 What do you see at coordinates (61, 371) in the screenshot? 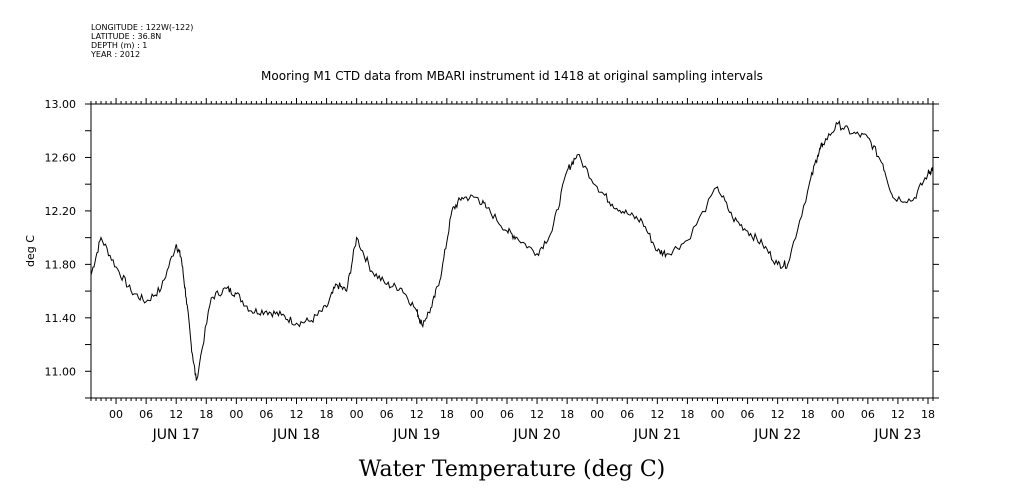
I see `y-tick-label: 11.00` at bounding box center [61, 371].